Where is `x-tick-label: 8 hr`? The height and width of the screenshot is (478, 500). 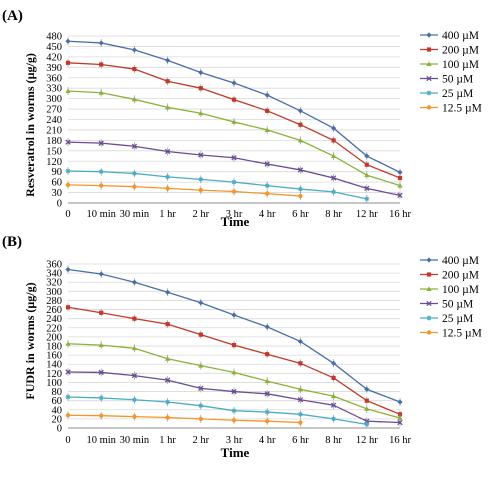
x-tick-label: 8 hr is located at coordinates (333, 214).